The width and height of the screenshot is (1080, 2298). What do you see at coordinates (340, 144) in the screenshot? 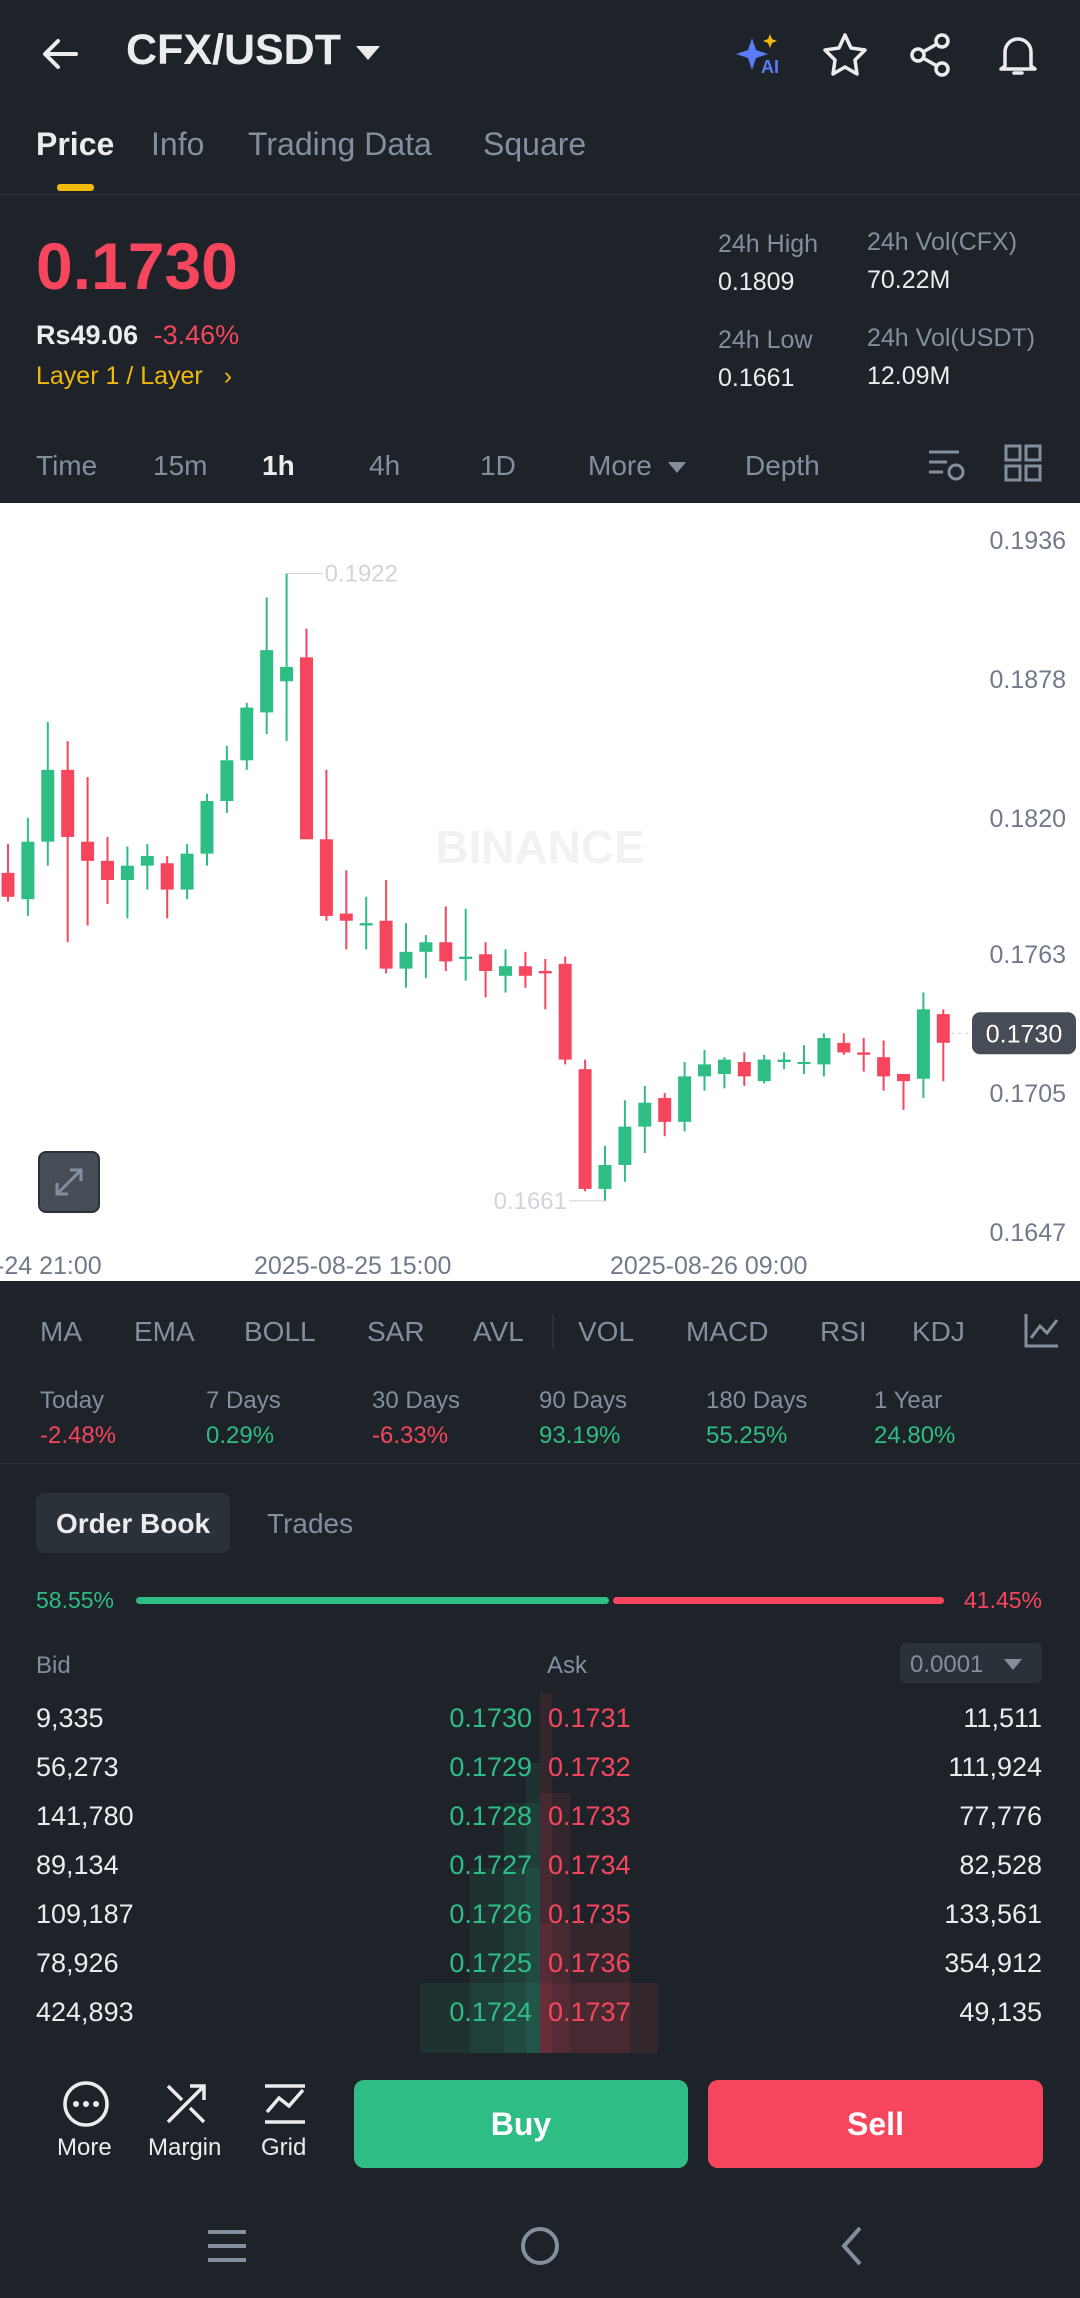
I see `tab-trading-data: Trading Data` at bounding box center [340, 144].